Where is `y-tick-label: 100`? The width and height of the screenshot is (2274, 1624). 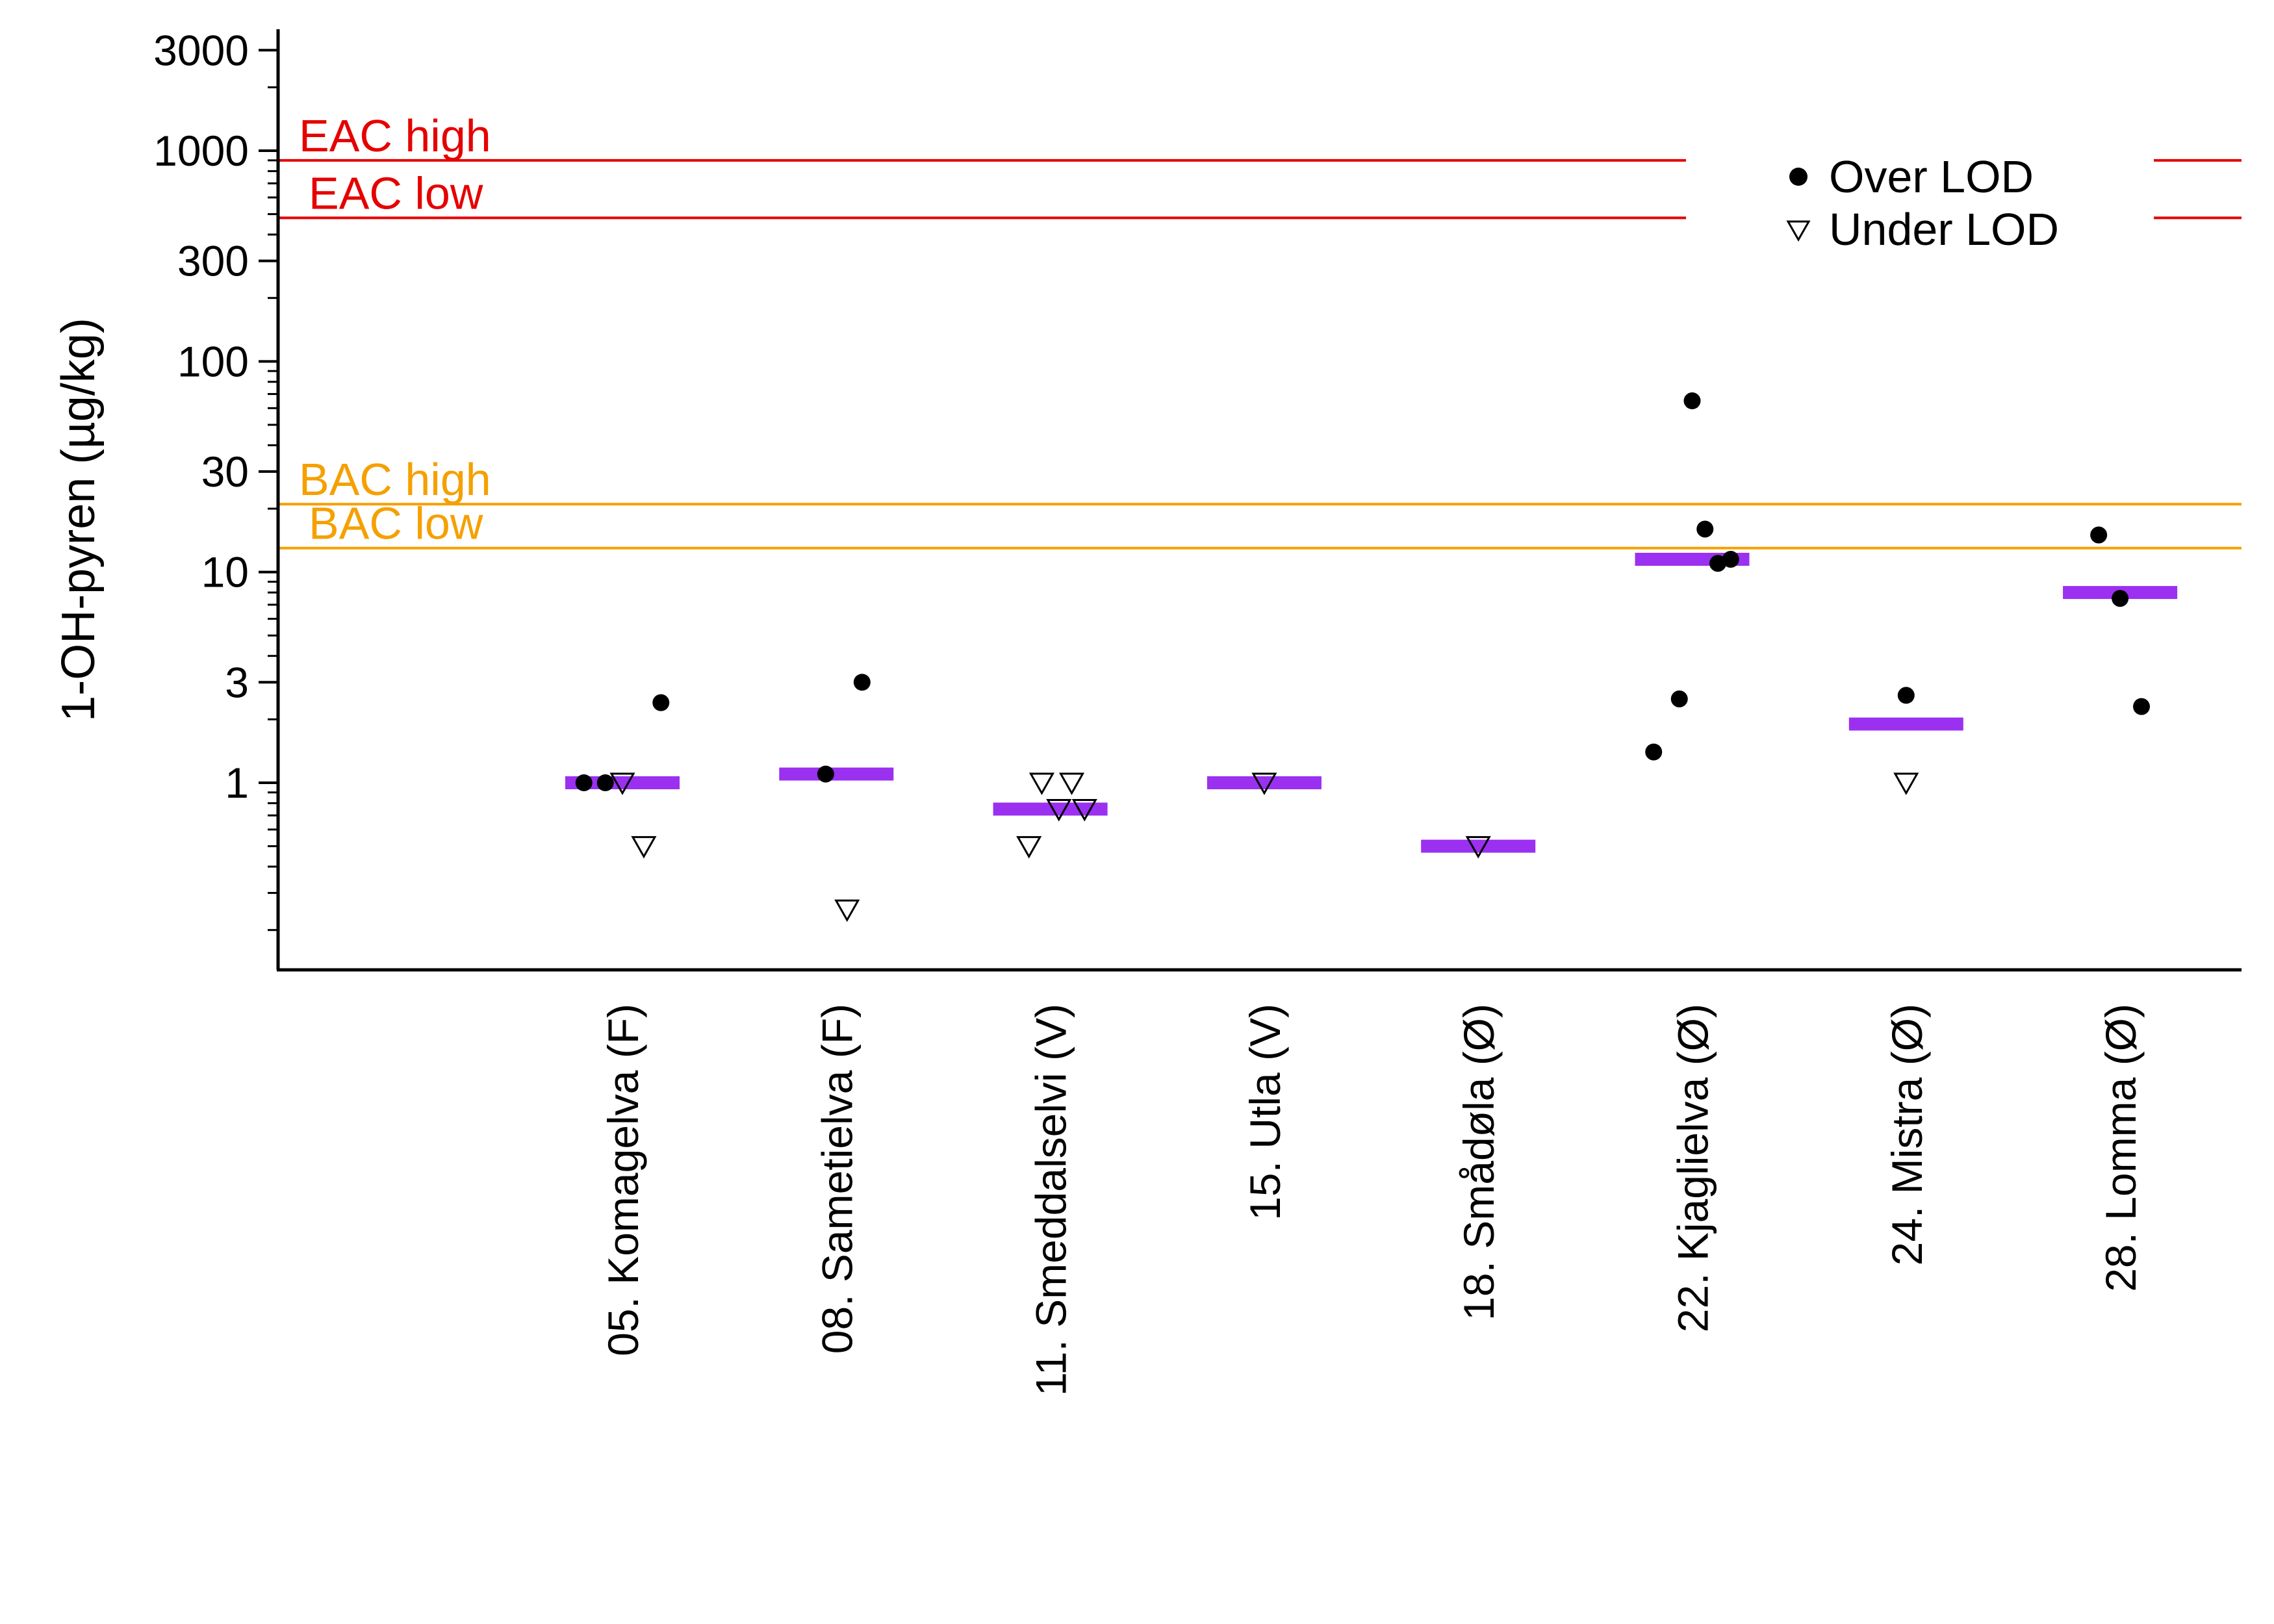
y-tick-label: 100 is located at coordinates (213, 361).